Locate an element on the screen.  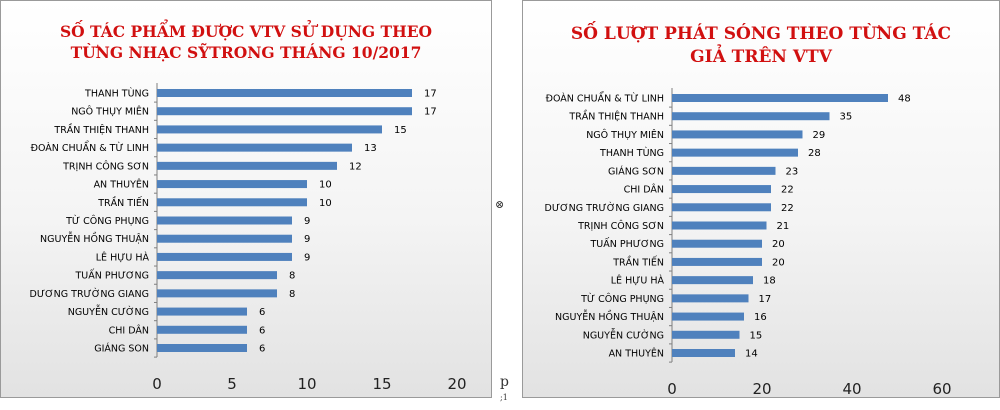
value-label: 29 is located at coordinates (819, 135).